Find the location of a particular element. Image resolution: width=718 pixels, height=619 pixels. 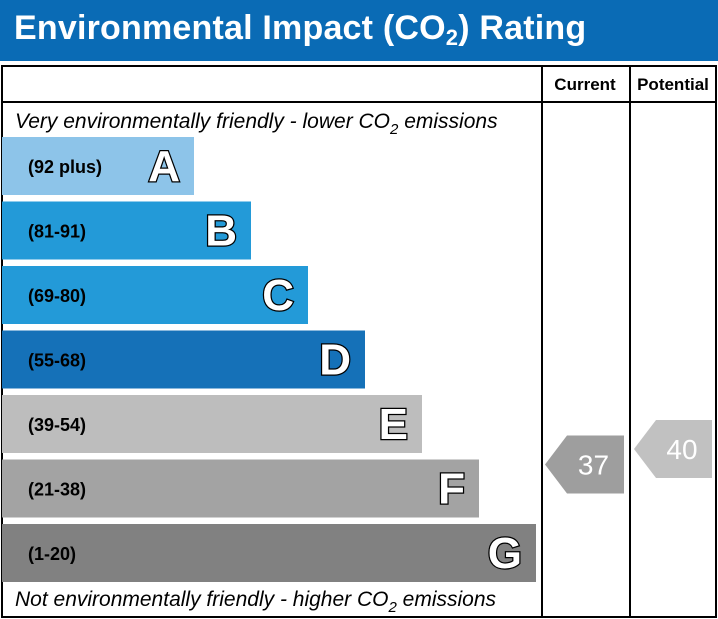

band-g-range: (1-20) is located at coordinates (52, 554).